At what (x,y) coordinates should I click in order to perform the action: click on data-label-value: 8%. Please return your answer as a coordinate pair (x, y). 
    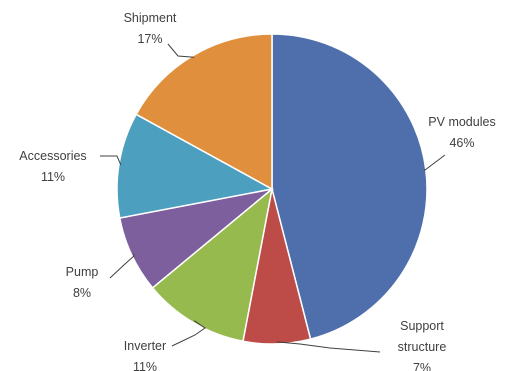
    Looking at the image, I should click on (82, 293).